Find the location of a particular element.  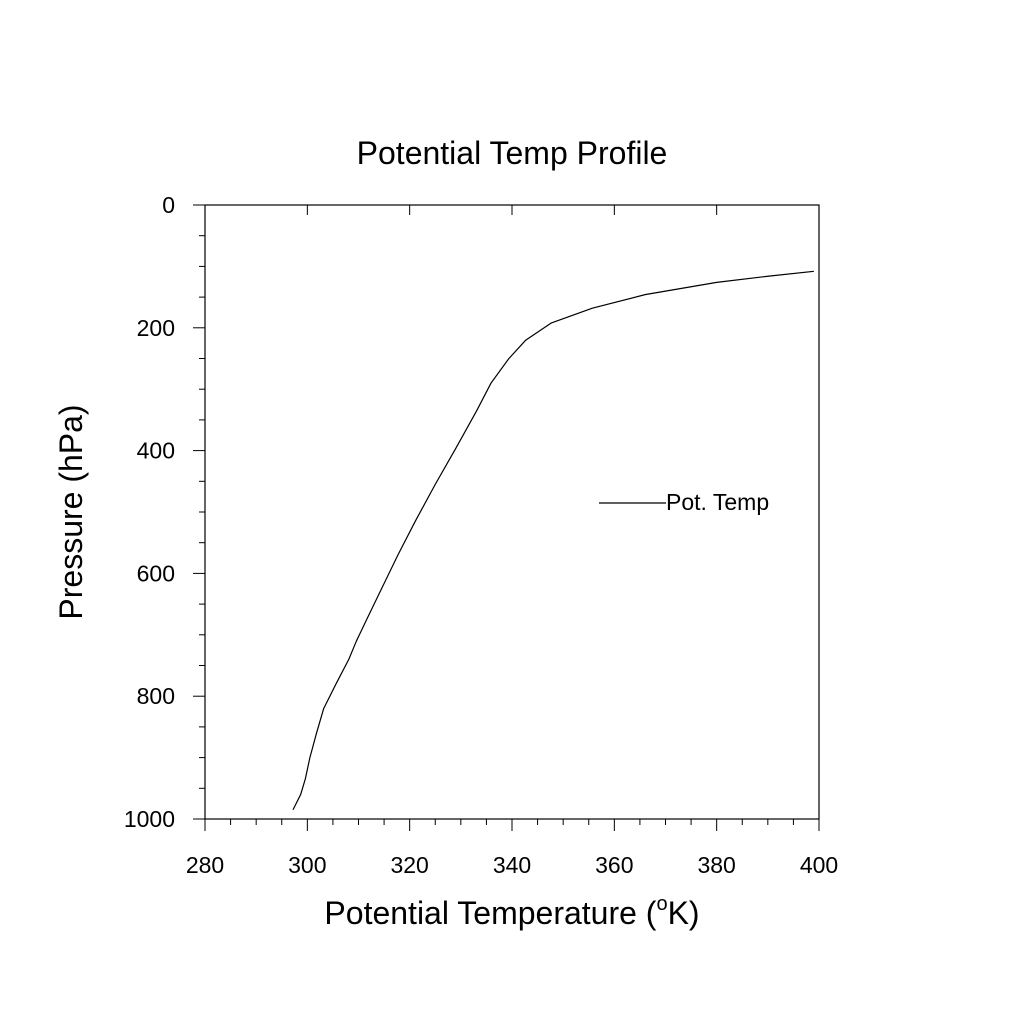

x-tick-label: 360 is located at coordinates (614, 865).